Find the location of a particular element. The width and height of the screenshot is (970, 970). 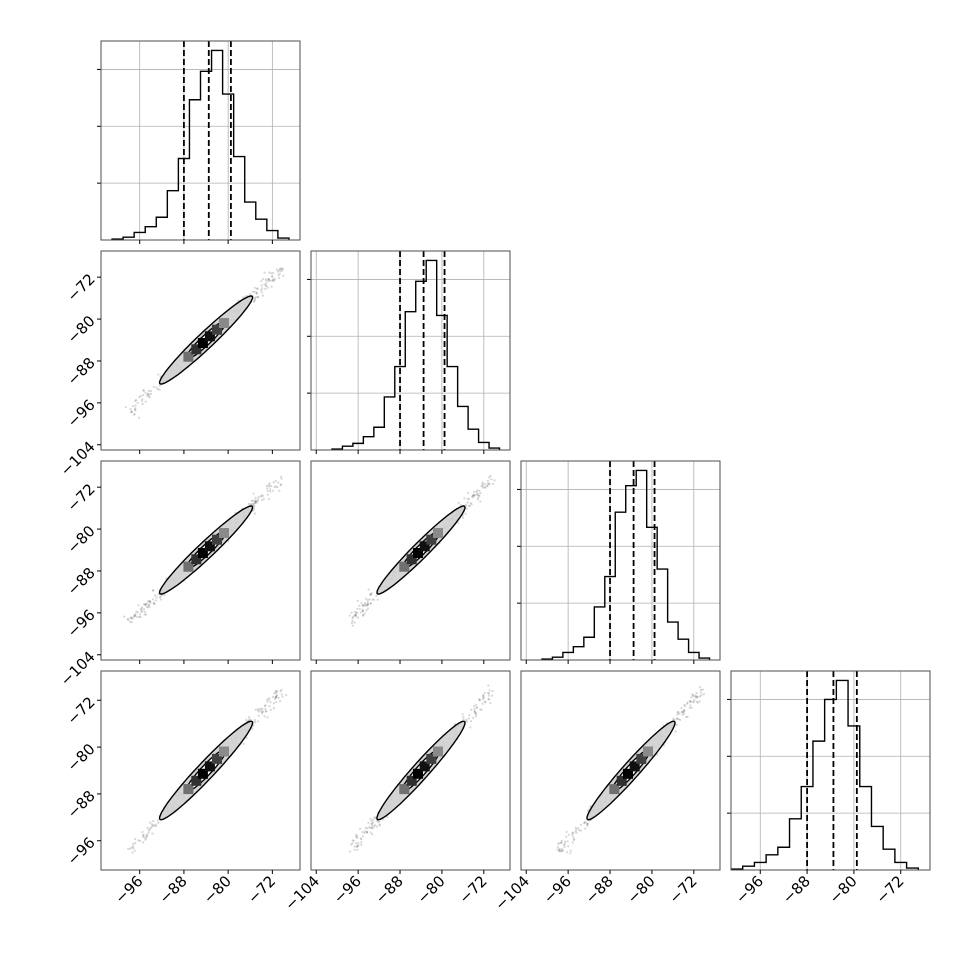

ytick-label-1-2: −88 is located at coordinates (81, 371).